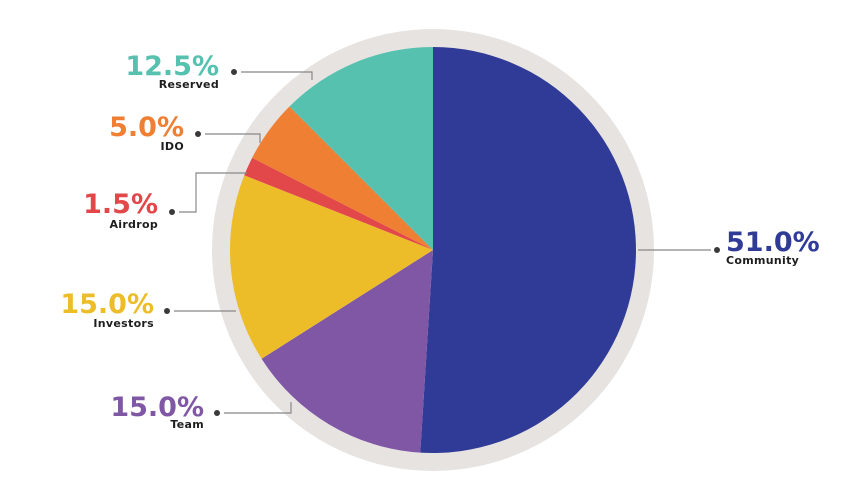  I want to click on leader-dot-airdrop, so click(172, 212).